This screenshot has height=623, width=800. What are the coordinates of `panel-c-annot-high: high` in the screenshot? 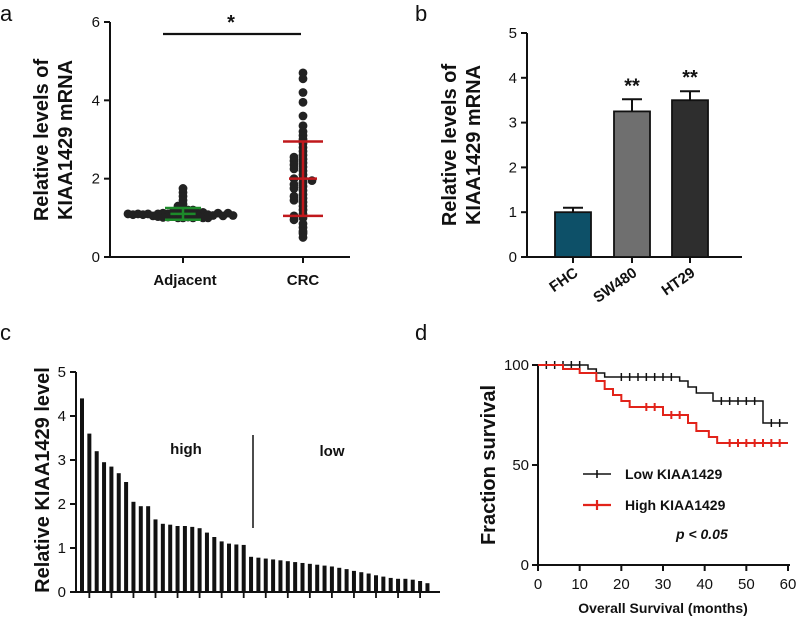 It's located at (186, 449).